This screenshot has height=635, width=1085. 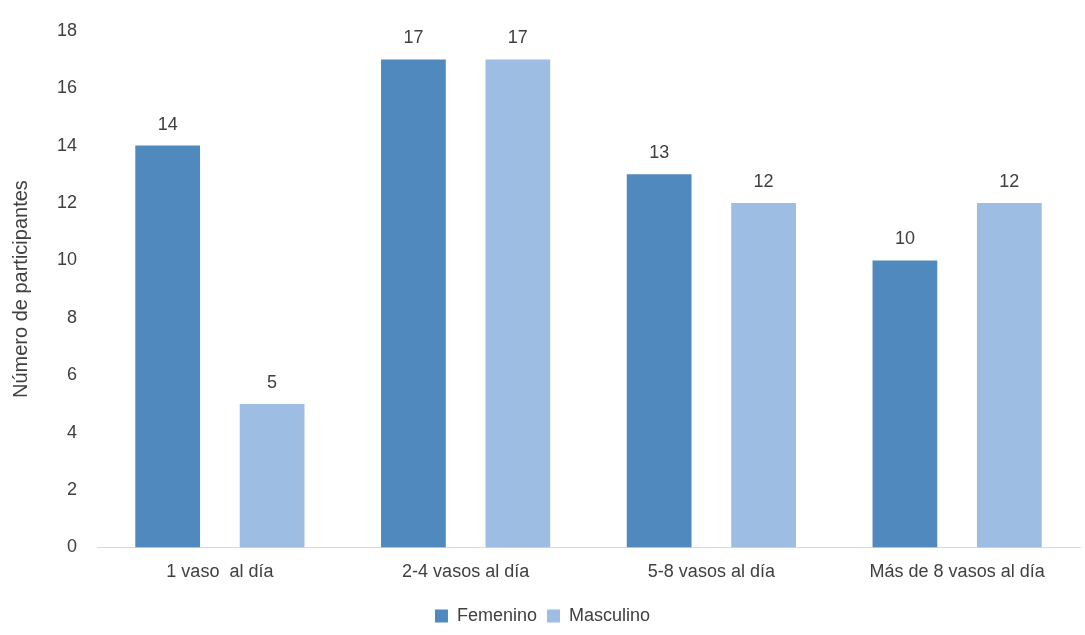 What do you see at coordinates (72, 488) in the screenshot?
I see `y-tick-label: 2` at bounding box center [72, 488].